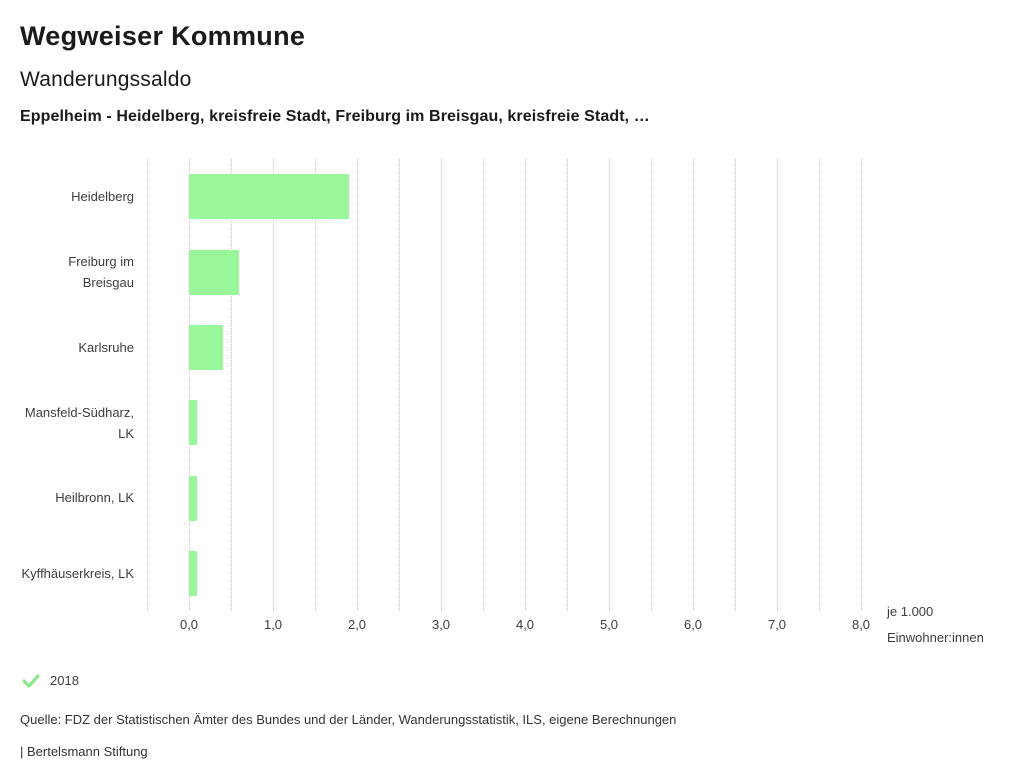 Image resolution: width=1024 pixels, height=780 pixels. Describe the element at coordinates (513, 680) in the screenshot. I see `legend: 2018` at that location.